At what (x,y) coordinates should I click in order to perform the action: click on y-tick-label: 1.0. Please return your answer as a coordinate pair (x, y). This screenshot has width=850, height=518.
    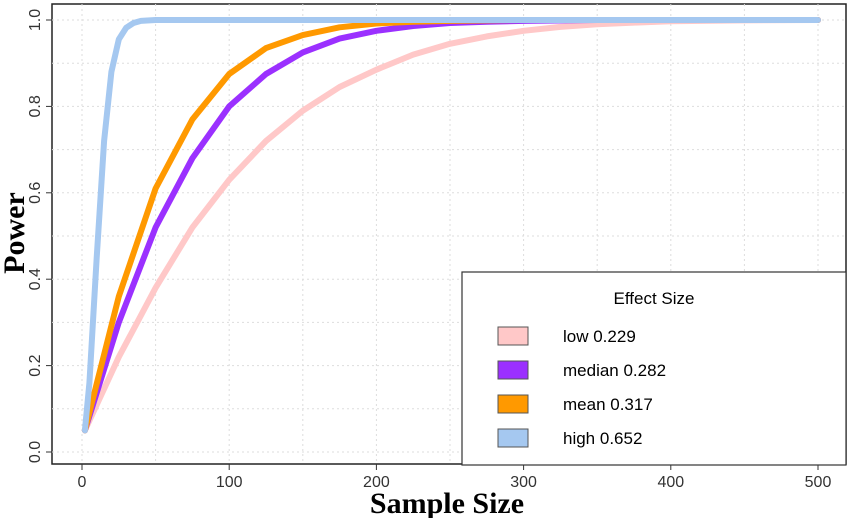
    Looking at the image, I should click on (35, 20).